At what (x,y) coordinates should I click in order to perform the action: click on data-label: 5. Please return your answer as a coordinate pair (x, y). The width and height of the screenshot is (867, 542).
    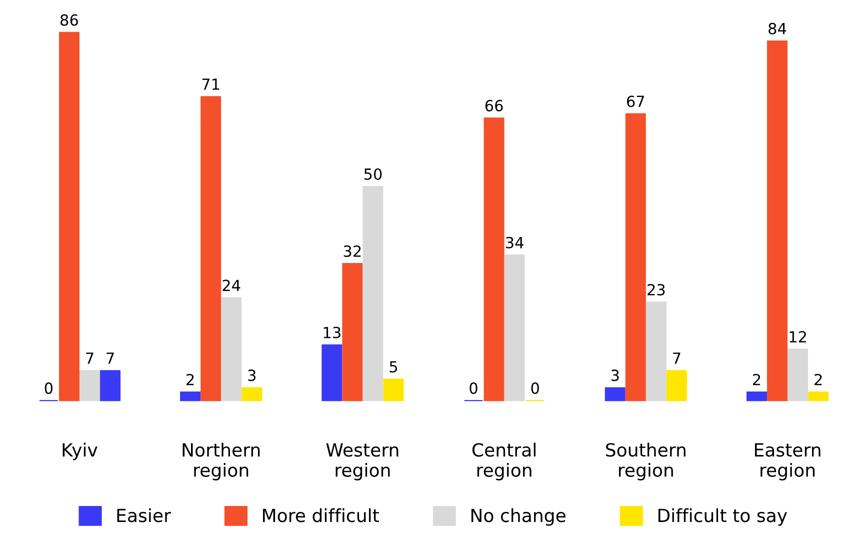
    Looking at the image, I should click on (394, 367).